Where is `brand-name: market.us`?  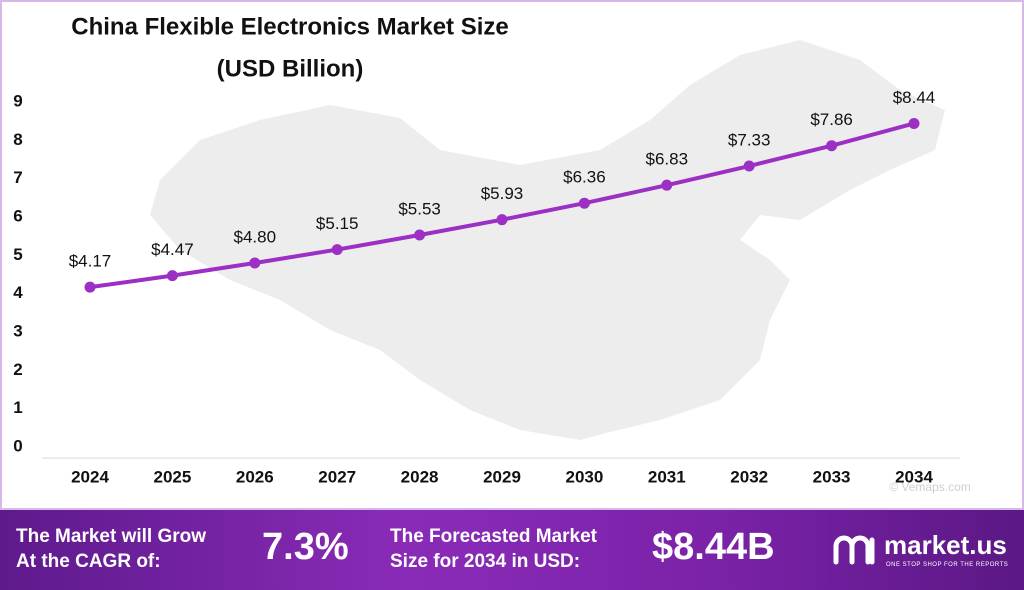
brand-name: market.us is located at coordinates (945, 545).